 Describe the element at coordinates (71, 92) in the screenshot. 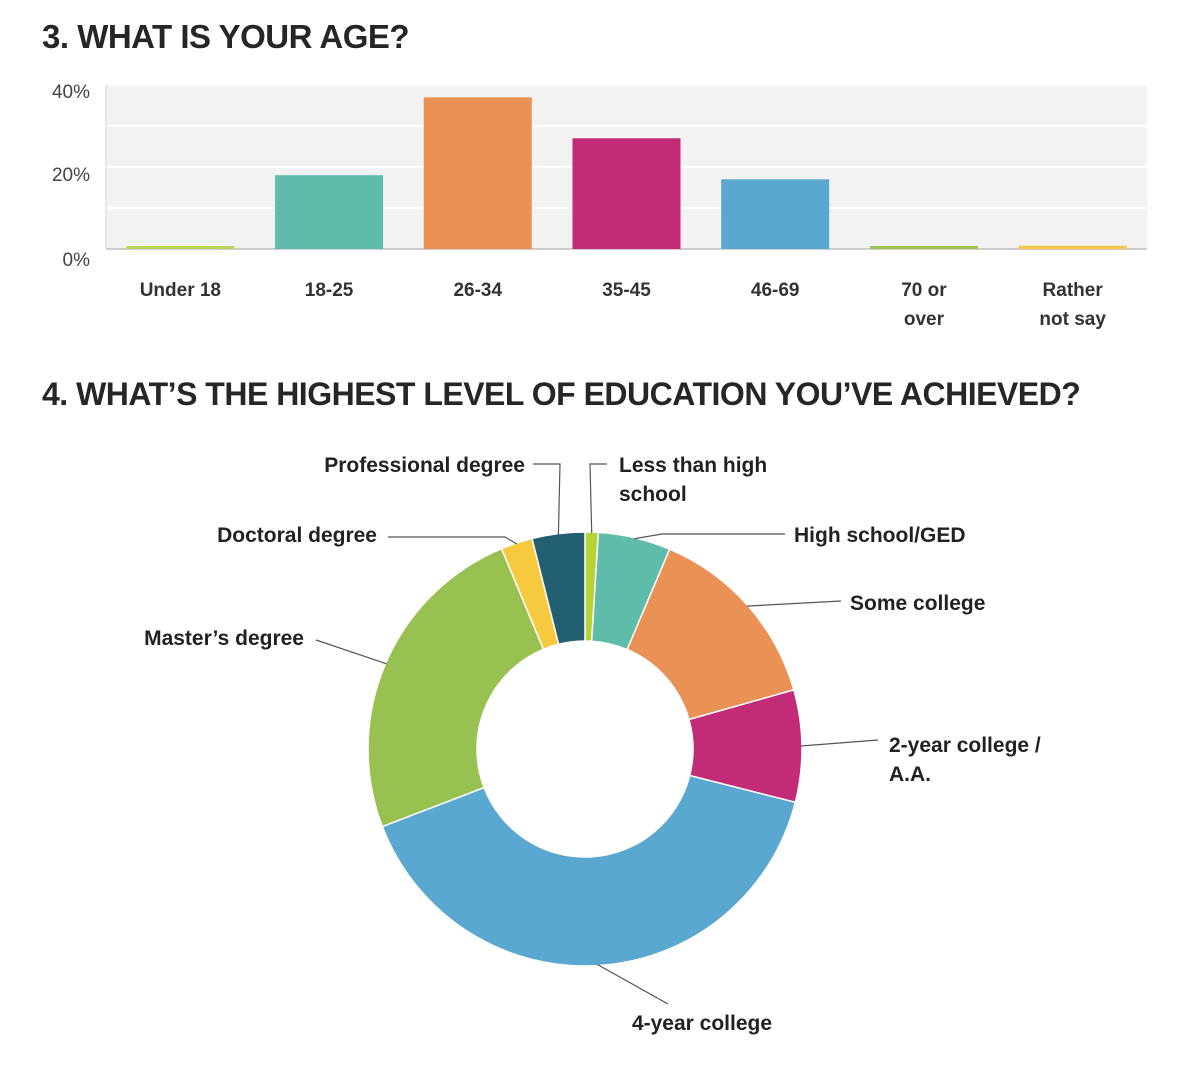

I see `y-tick-label: 40%` at that location.